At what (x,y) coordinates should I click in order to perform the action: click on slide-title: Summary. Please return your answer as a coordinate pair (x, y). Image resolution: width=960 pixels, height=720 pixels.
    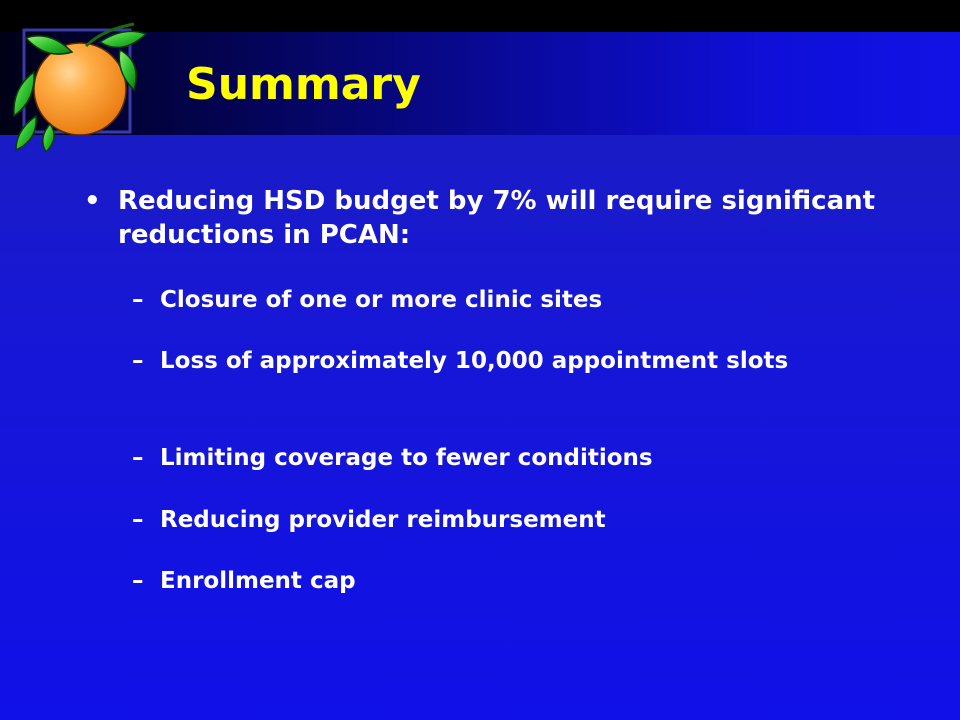
    Looking at the image, I should click on (303, 84).